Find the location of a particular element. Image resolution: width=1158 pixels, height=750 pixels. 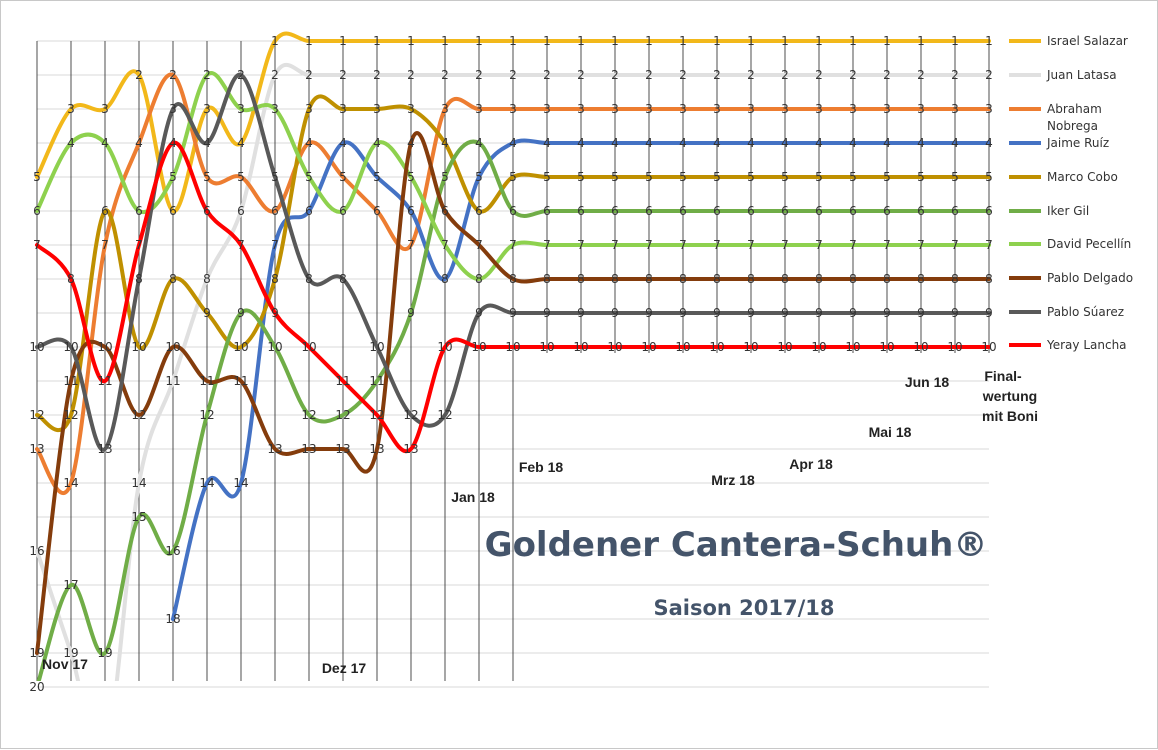

period-label: Apr 18 is located at coordinates (811, 464).